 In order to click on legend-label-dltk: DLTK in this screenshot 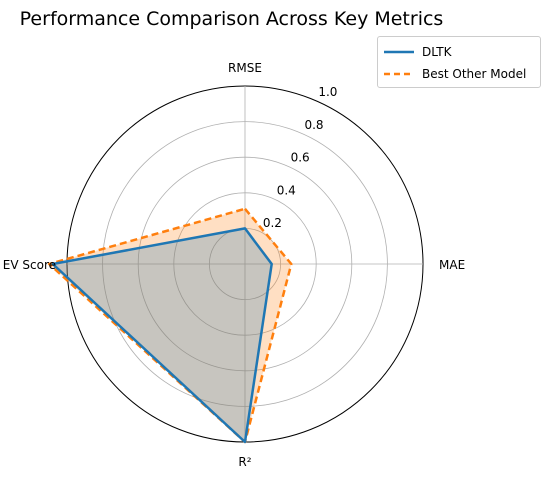, I will do `click(437, 52)`.